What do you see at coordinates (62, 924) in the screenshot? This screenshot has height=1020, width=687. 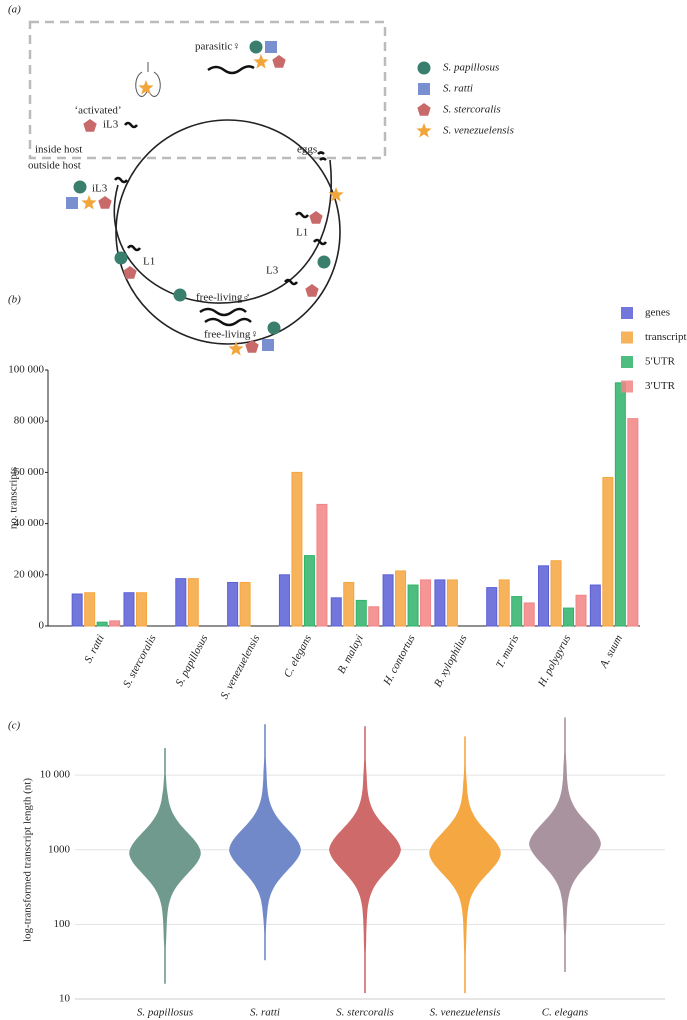 I see `y-tick-label: 100` at bounding box center [62, 924].